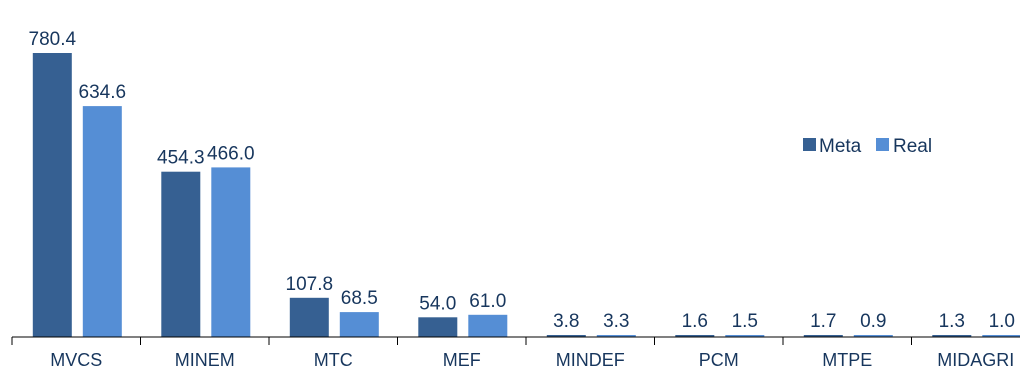 The image size is (1020, 376). Describe the element at coordinates (231, 153) in the screenshot. I see `value-label-real-minem: 466.0` at that location.